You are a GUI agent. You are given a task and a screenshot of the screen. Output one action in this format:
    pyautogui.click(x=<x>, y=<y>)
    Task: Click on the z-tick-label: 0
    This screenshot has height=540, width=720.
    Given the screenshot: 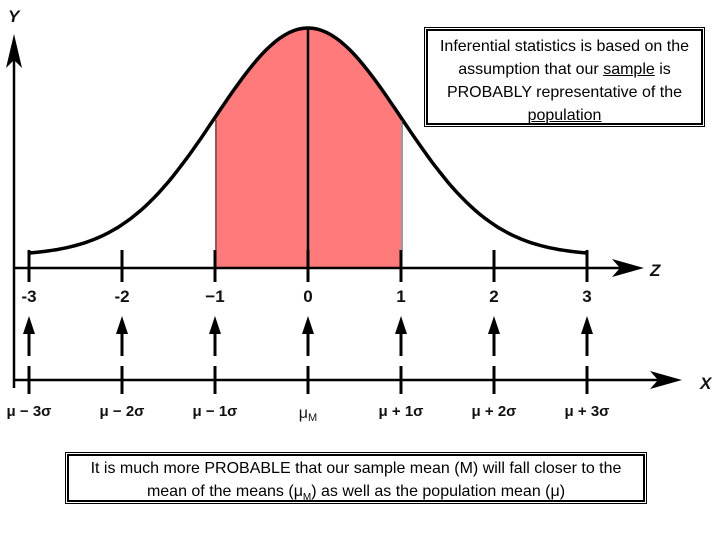 What is the action you would take?
    pyautogui.click(x=307, y=296)
    